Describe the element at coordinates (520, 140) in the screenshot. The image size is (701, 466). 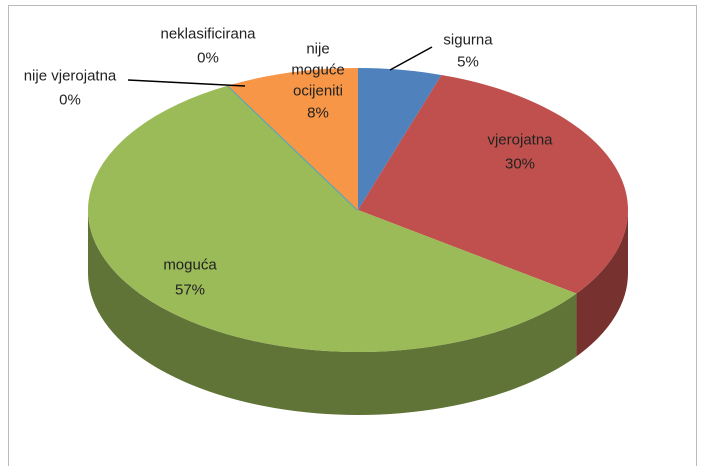
I see `slice-label: vjerojatna` at that location.